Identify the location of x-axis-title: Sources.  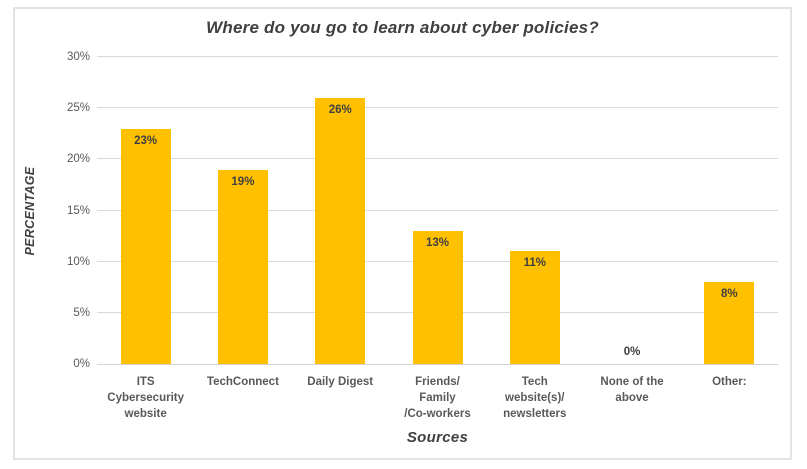
(437, 437).